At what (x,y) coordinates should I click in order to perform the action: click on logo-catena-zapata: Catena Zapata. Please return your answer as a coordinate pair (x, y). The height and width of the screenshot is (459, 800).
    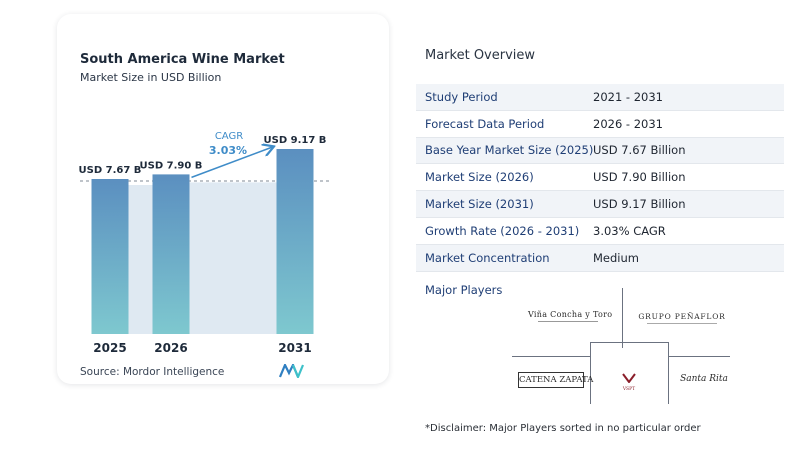
    Looking at the image, I should click on (555, 380).